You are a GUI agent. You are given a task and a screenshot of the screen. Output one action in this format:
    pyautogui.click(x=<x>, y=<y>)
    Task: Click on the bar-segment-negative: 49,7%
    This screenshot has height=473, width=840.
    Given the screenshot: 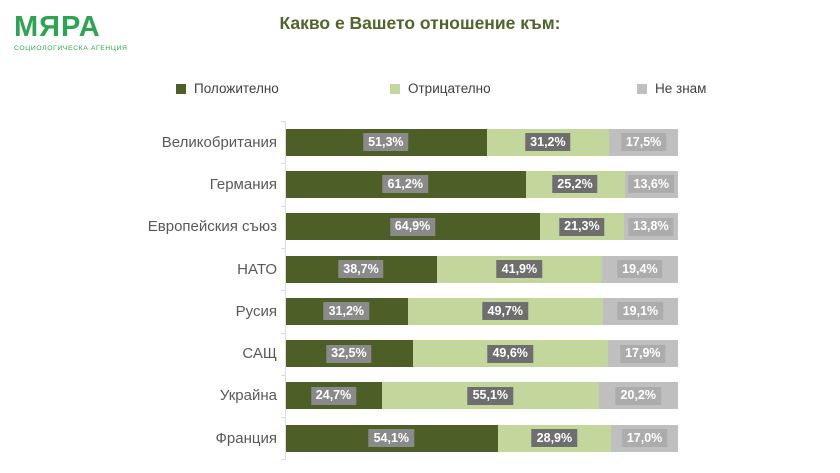 What is the action you would take?
    pyautogui.click(x=505, y=311)
    